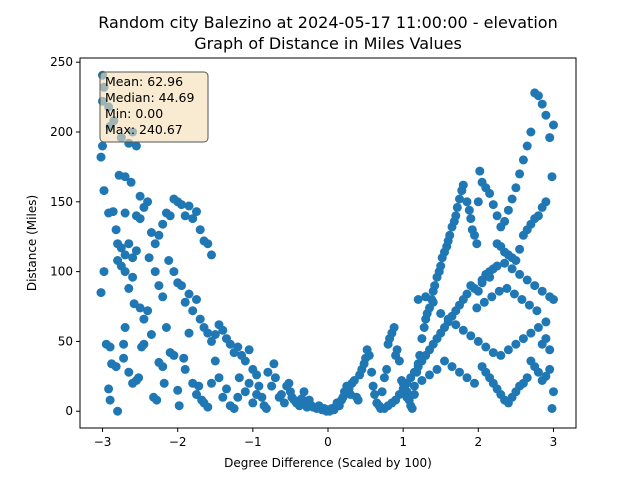 The image size is (640, 480). What do you see at coordinates (144, 81) in the screenshot?
I see `stats-mean: Mean: 62.96` at bounding box center [144, 81].